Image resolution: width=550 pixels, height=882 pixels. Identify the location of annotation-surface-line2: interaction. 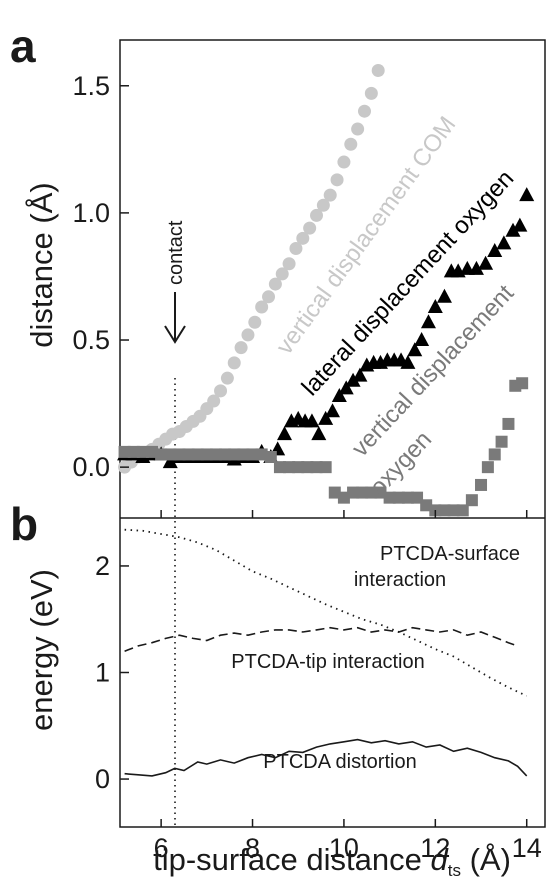
(400, 580).